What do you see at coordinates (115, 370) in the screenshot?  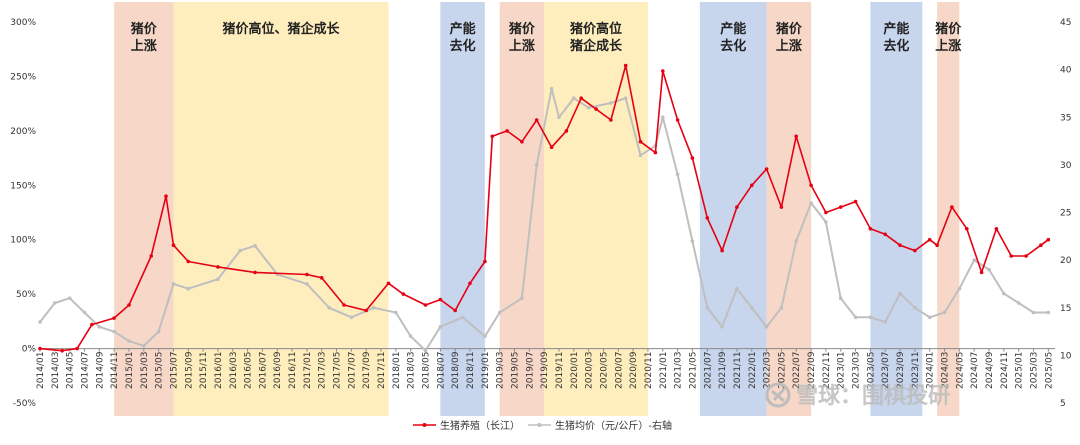 I see `x-tick-label: 2014/11` at bounding box center [115, 370].